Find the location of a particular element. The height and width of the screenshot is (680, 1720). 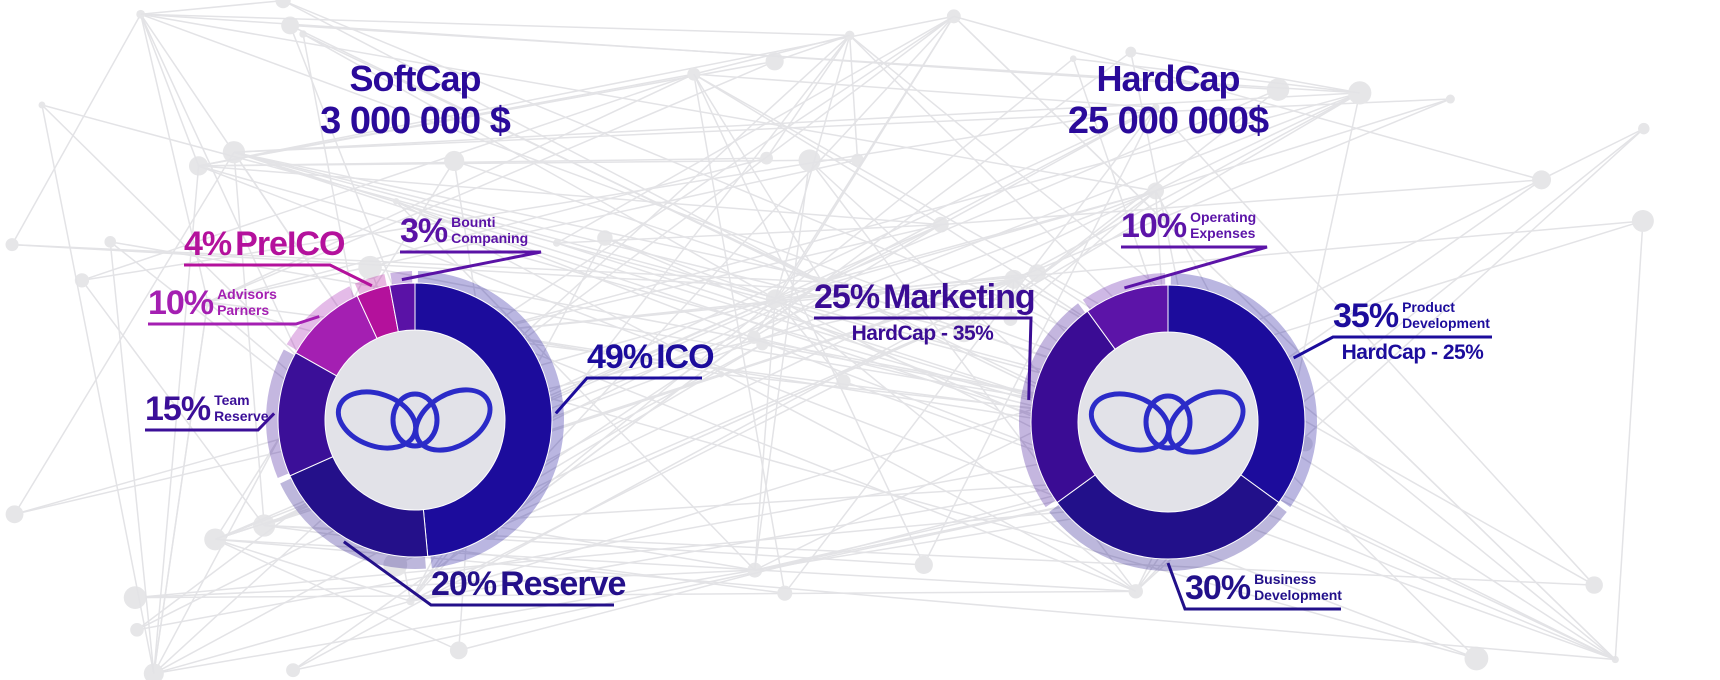

value-label: 49% is located at coordinates (620, 357).